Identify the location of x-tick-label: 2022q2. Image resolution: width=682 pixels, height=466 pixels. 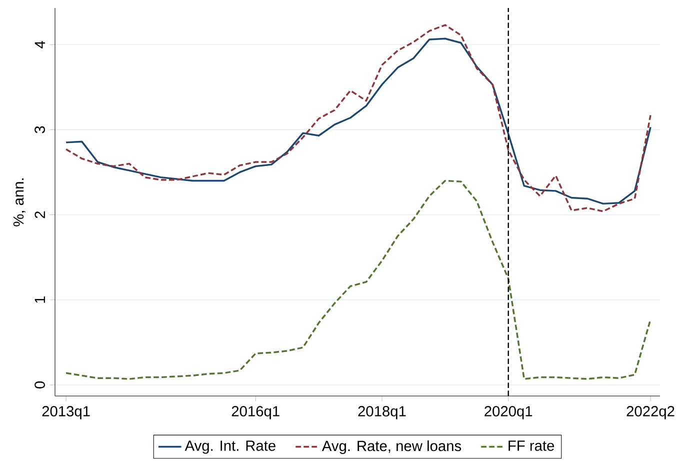
(650, 413).